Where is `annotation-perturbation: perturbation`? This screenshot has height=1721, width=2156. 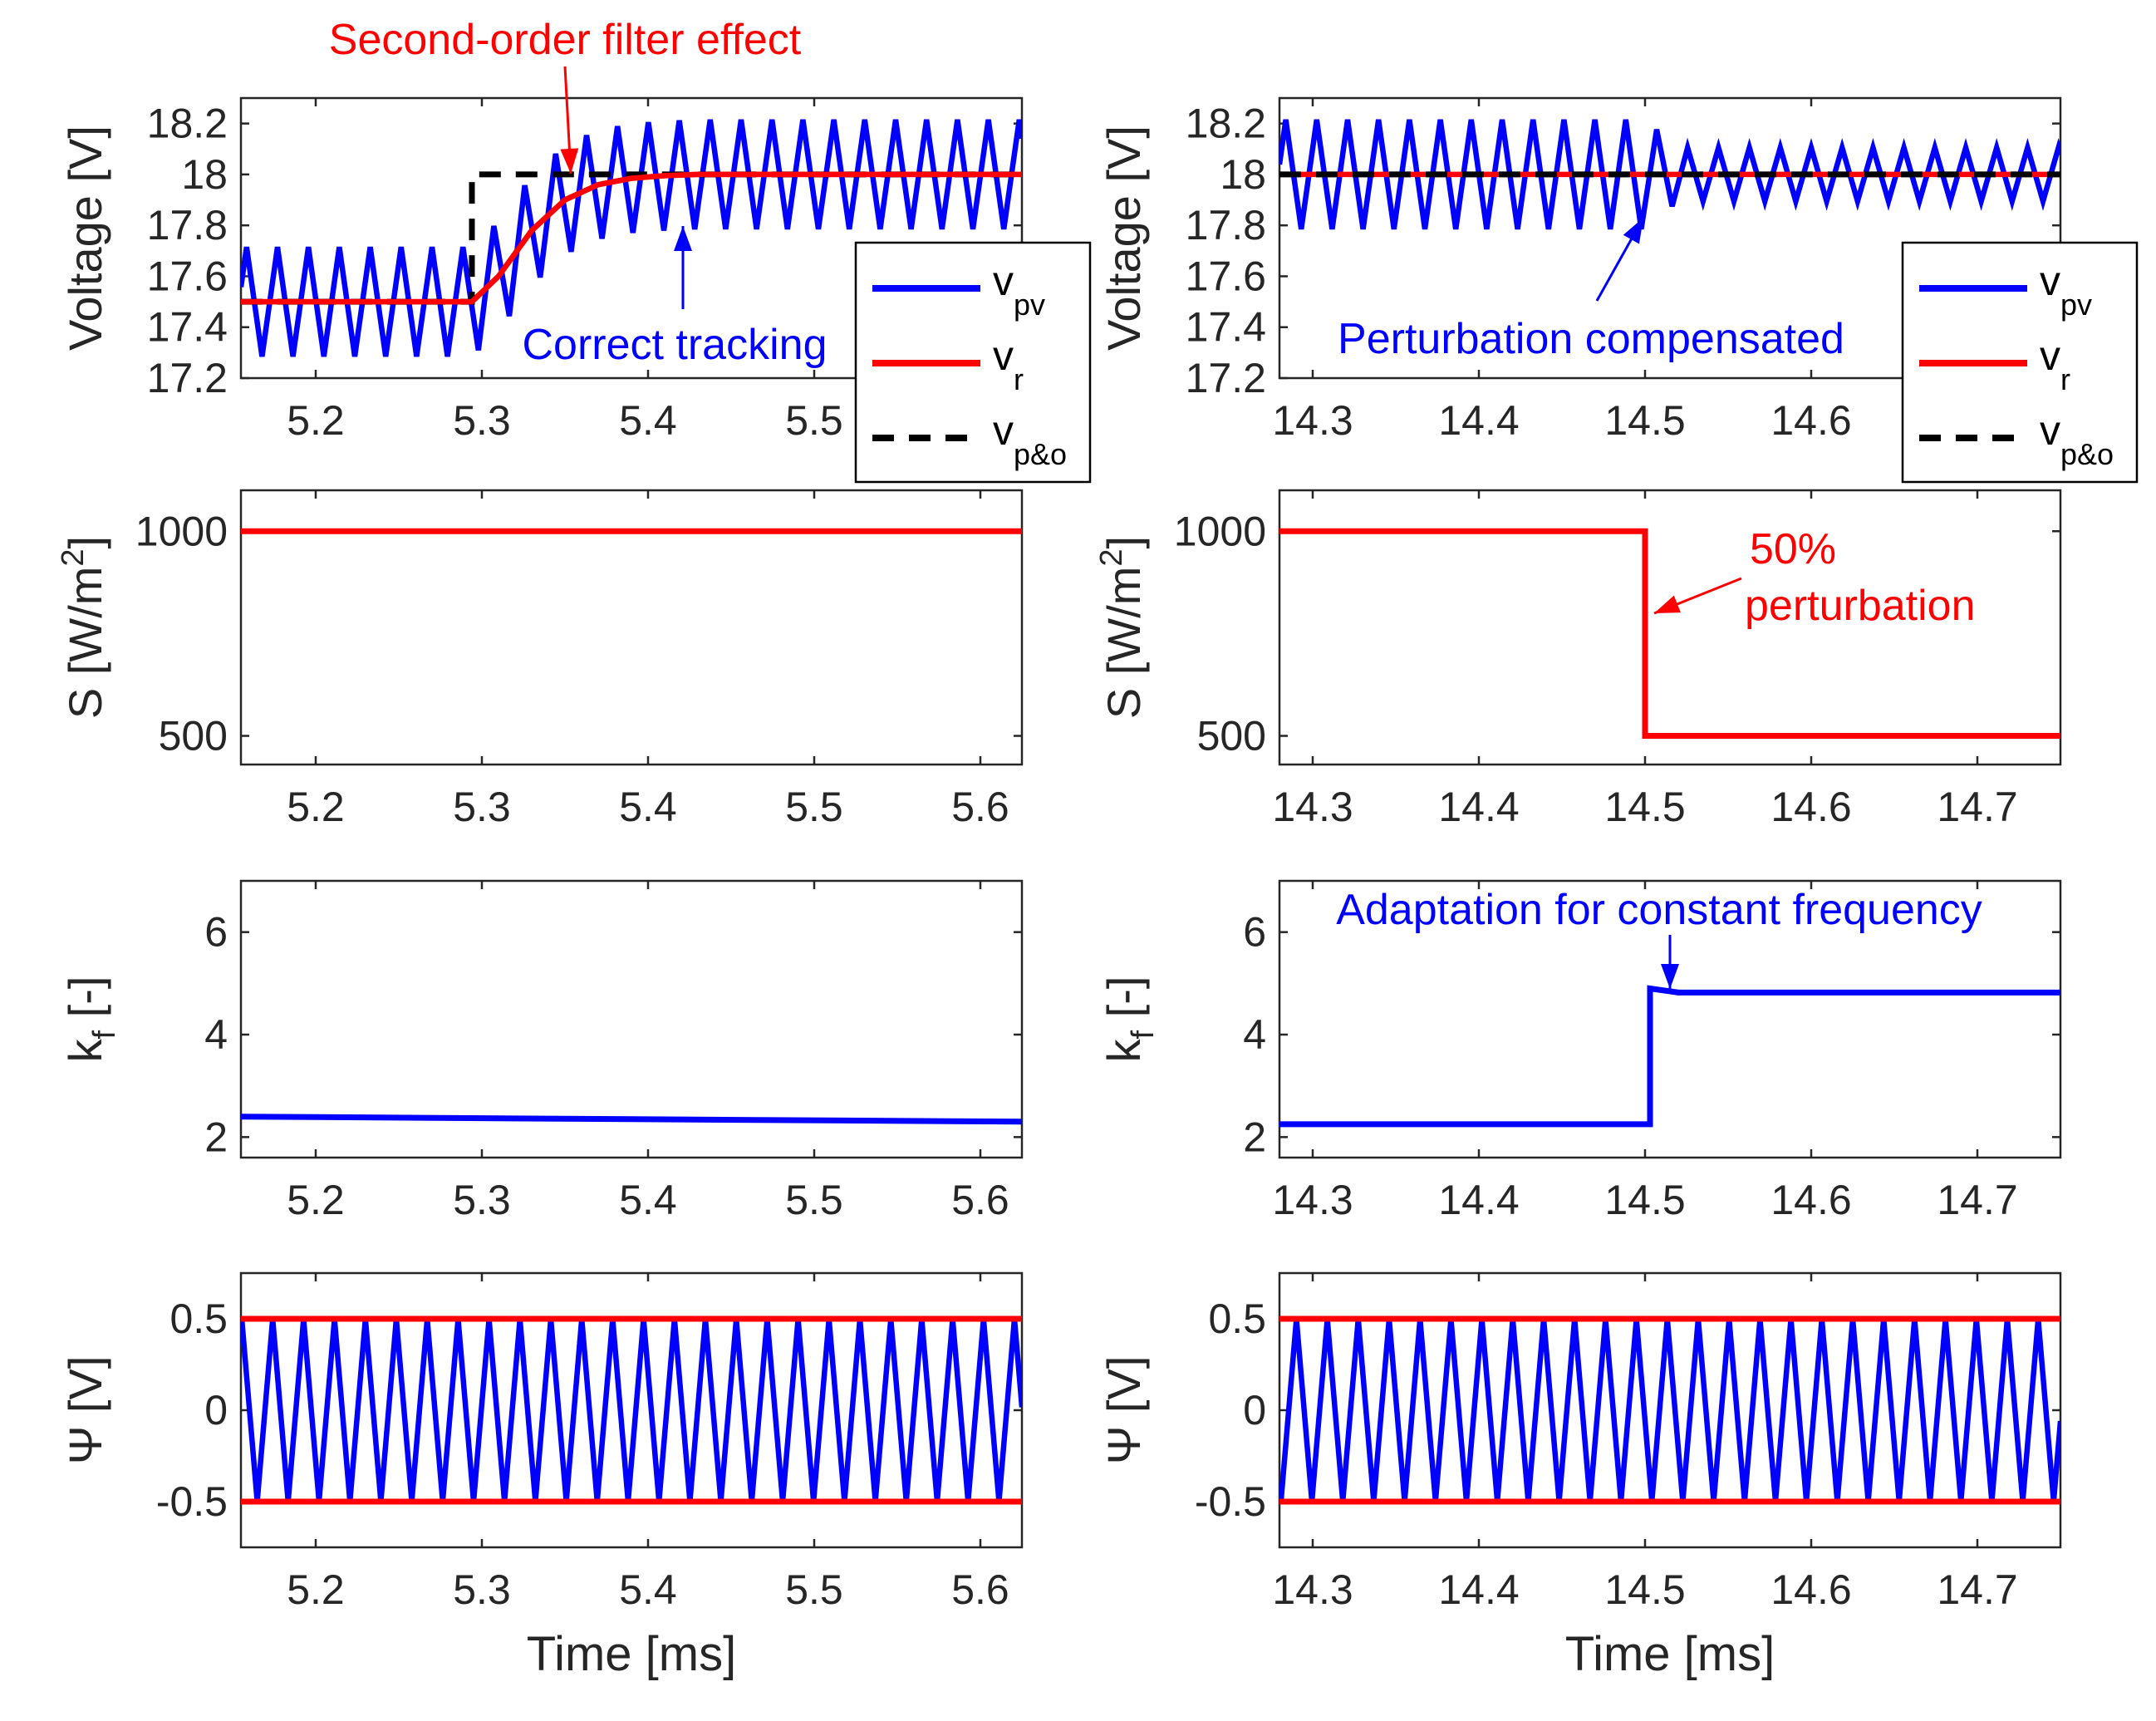
annotation-perturbation: perturbation is located at coordinates (1860, 606).